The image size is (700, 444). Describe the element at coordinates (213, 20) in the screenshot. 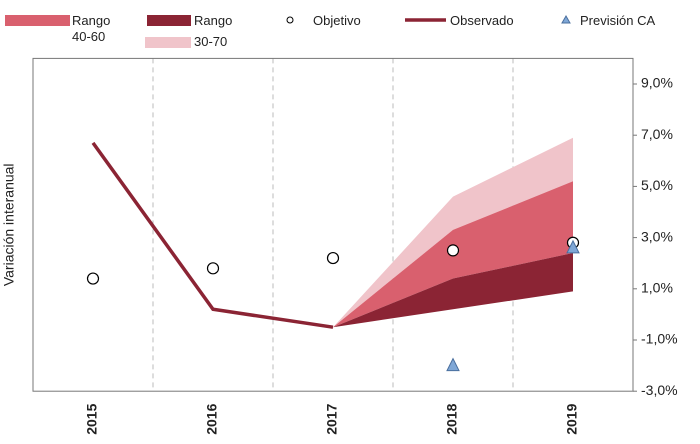

I see `legend-label: Rango` at that location.